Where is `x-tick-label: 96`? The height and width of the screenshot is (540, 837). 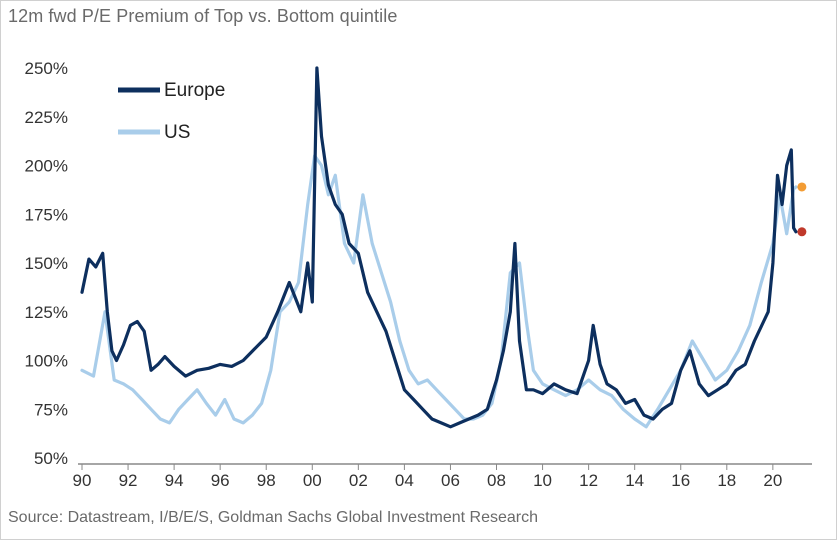
x-tick-label: 96 is located at coordinates (220, 480).